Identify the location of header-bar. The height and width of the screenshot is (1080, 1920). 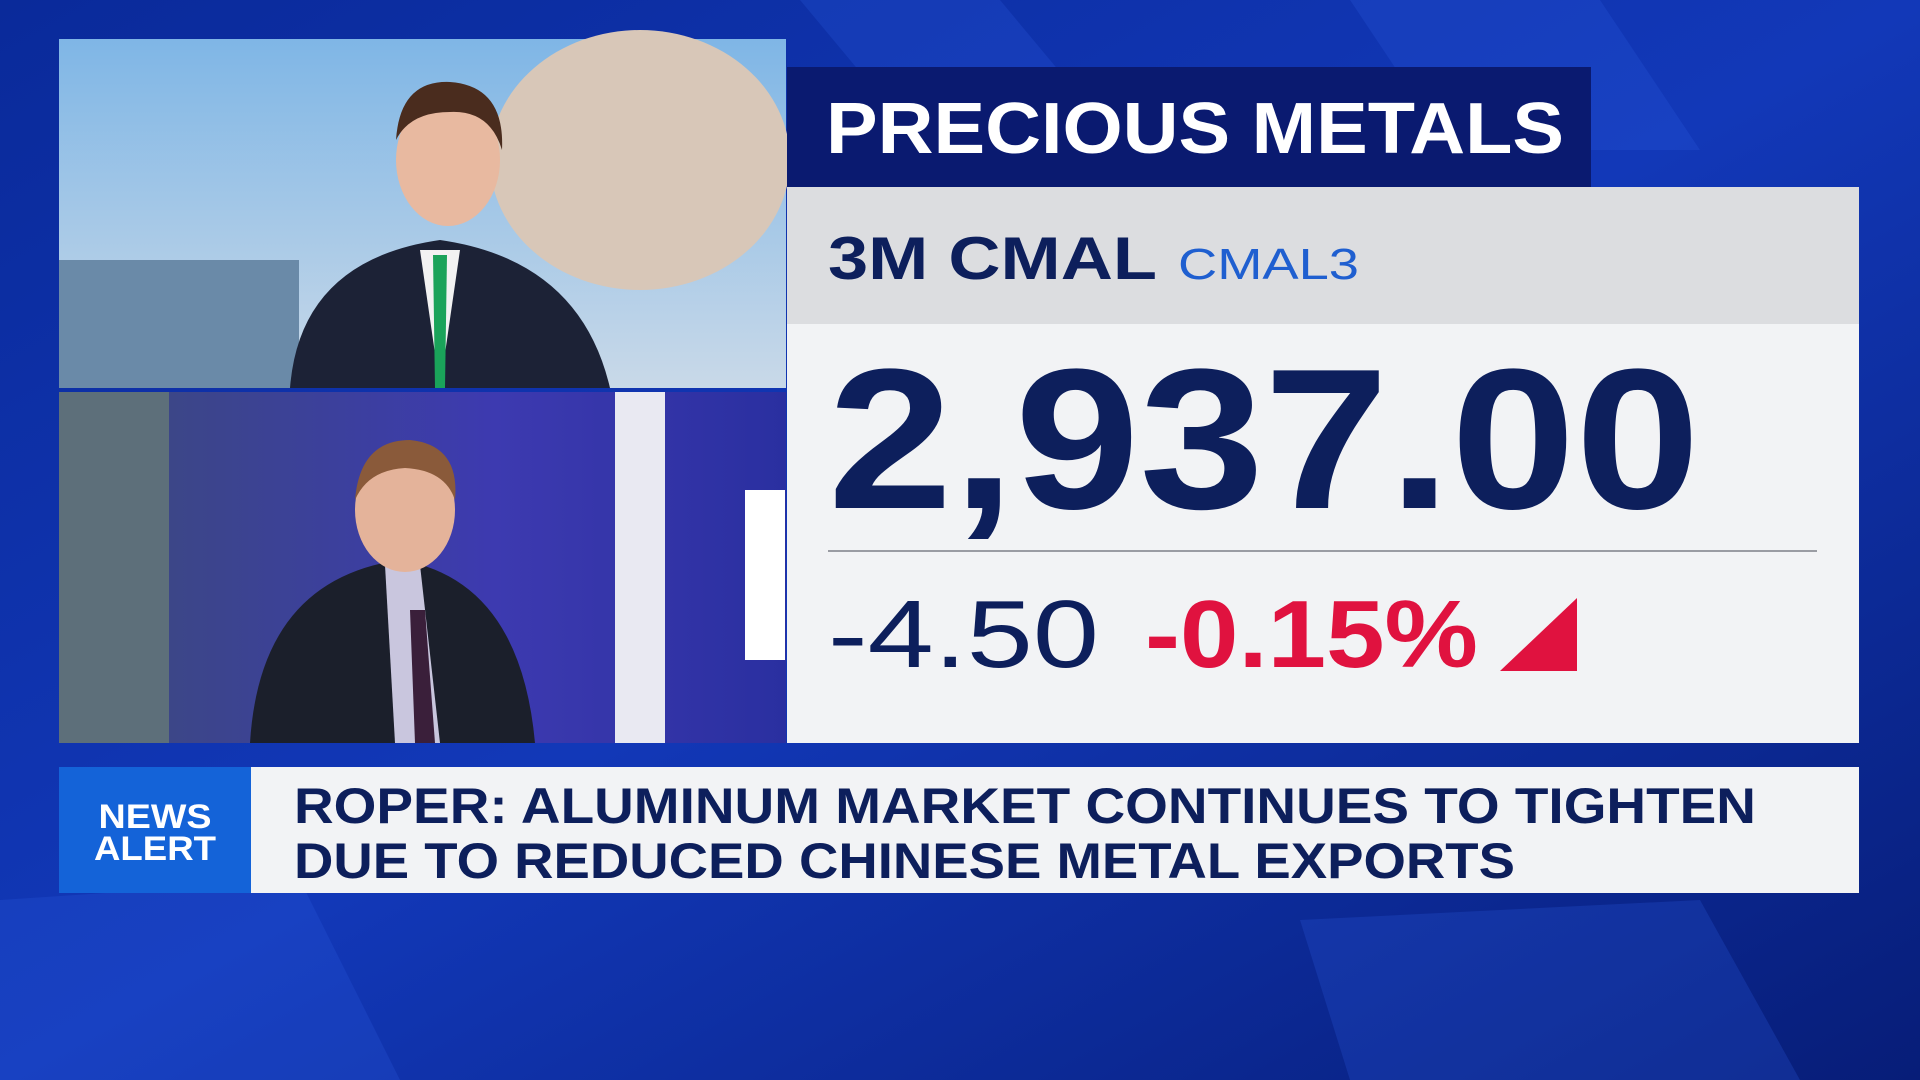
(1189, 127).